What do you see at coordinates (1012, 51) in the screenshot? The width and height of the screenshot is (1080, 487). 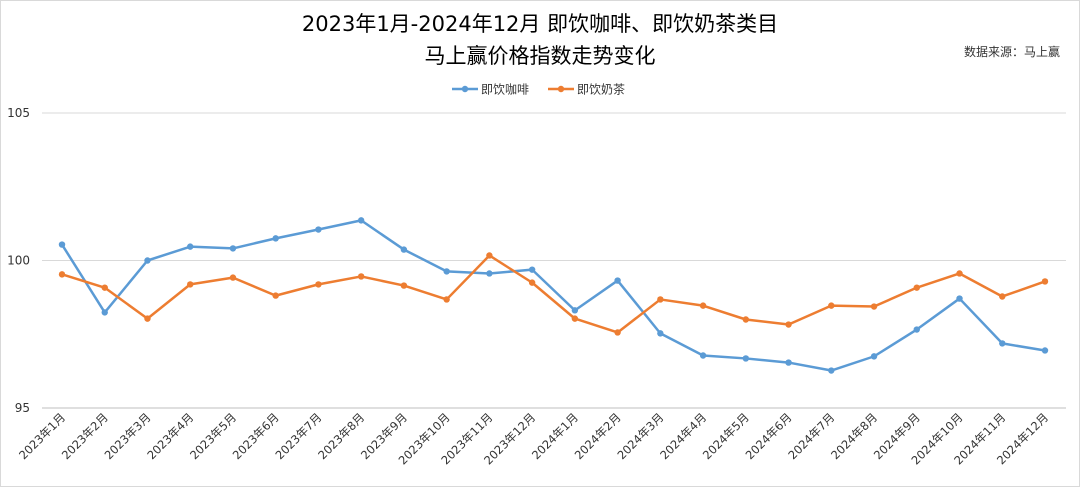 I see `data-source-note: 数据来源：马上赢` at bounding box center [1012, 51].